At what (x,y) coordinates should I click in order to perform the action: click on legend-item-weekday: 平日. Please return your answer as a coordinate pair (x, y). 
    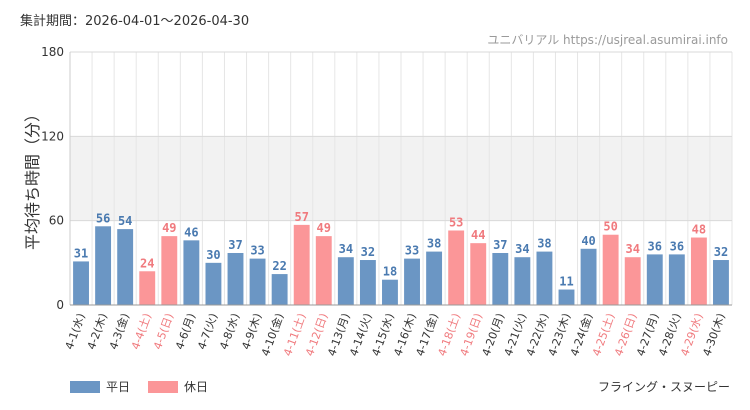
    Looking at the image, I should click on (100, 386).